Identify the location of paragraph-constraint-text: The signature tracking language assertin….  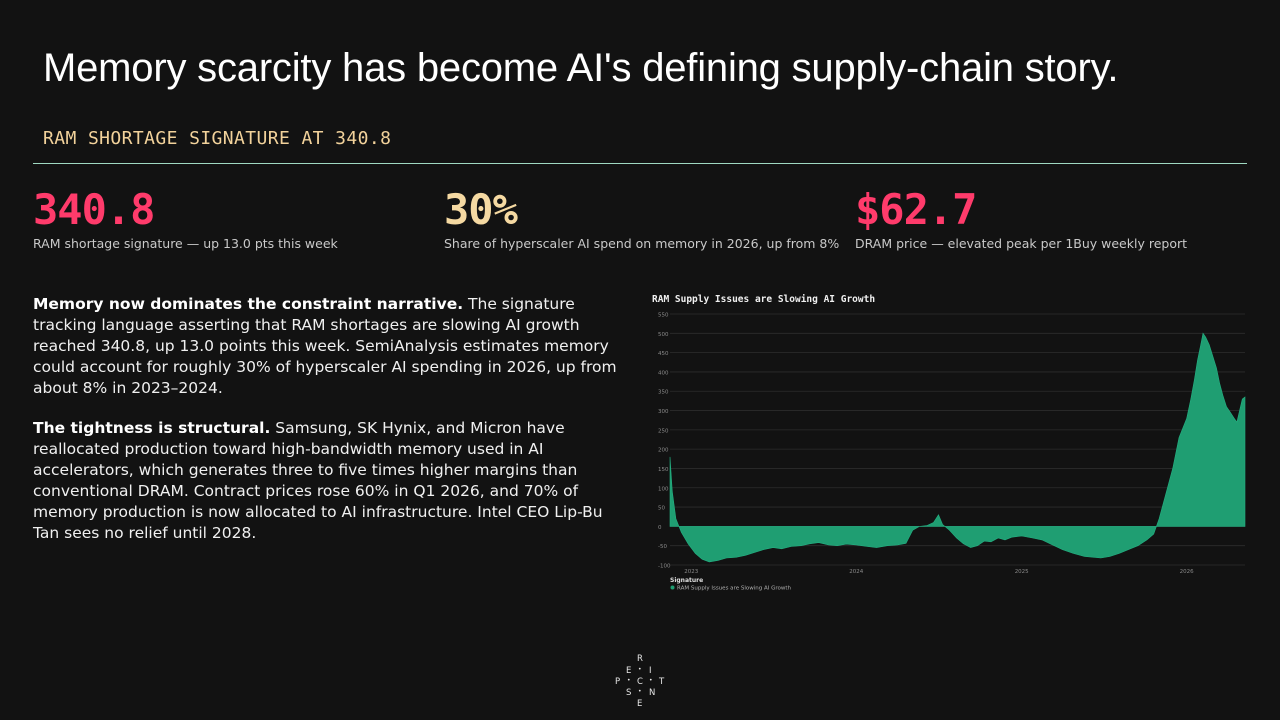
(325, 346).